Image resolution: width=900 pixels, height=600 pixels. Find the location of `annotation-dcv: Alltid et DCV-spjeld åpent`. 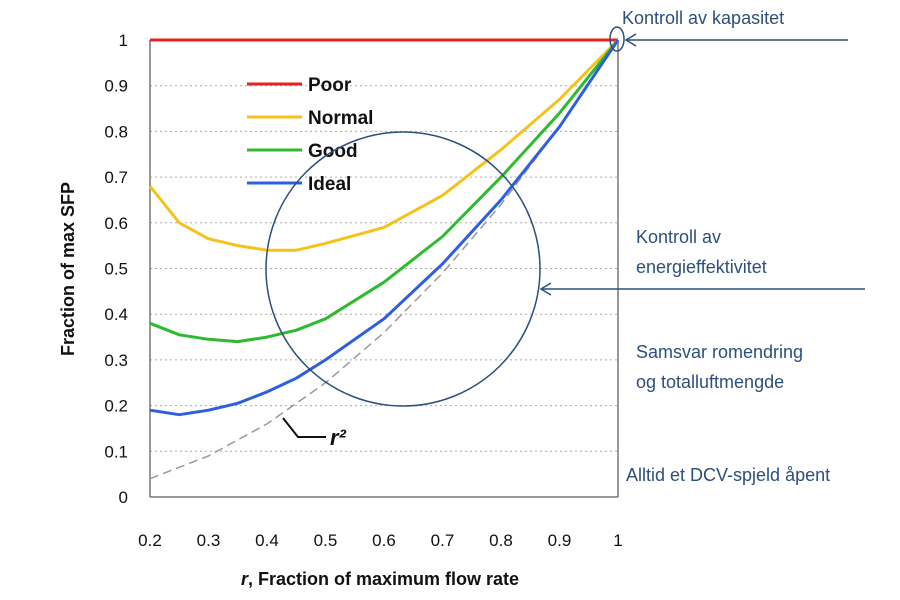

annotation-dcv: Alltid et DCV-spjeld åpent is located at coordinates (728, 475).